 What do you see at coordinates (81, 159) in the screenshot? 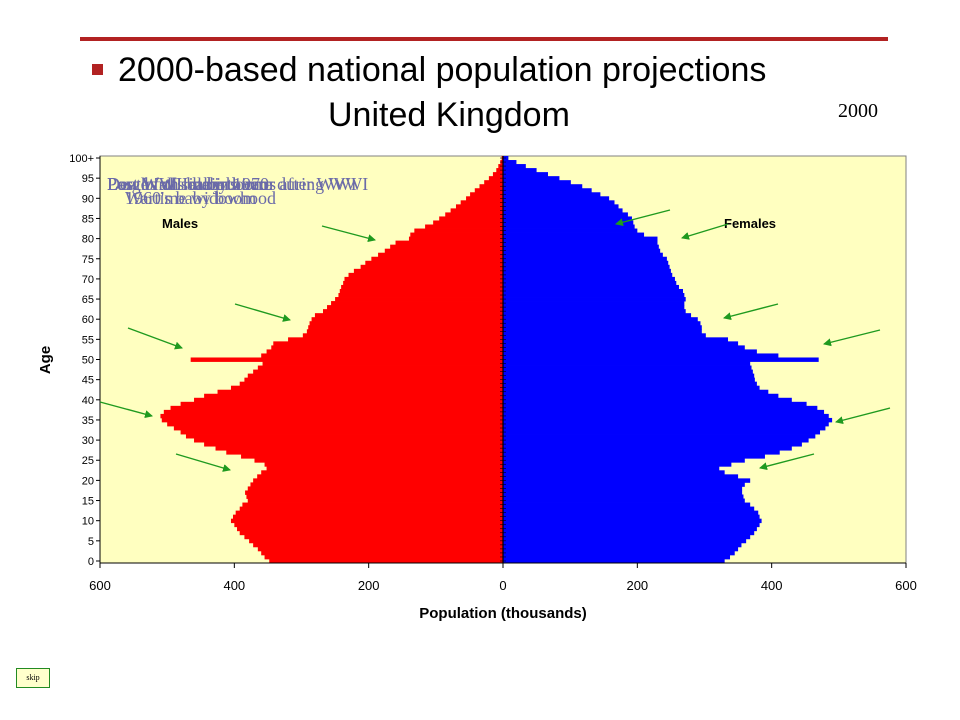
I see `y-tick-label-100: 100+` at bounding box center [81, 159].